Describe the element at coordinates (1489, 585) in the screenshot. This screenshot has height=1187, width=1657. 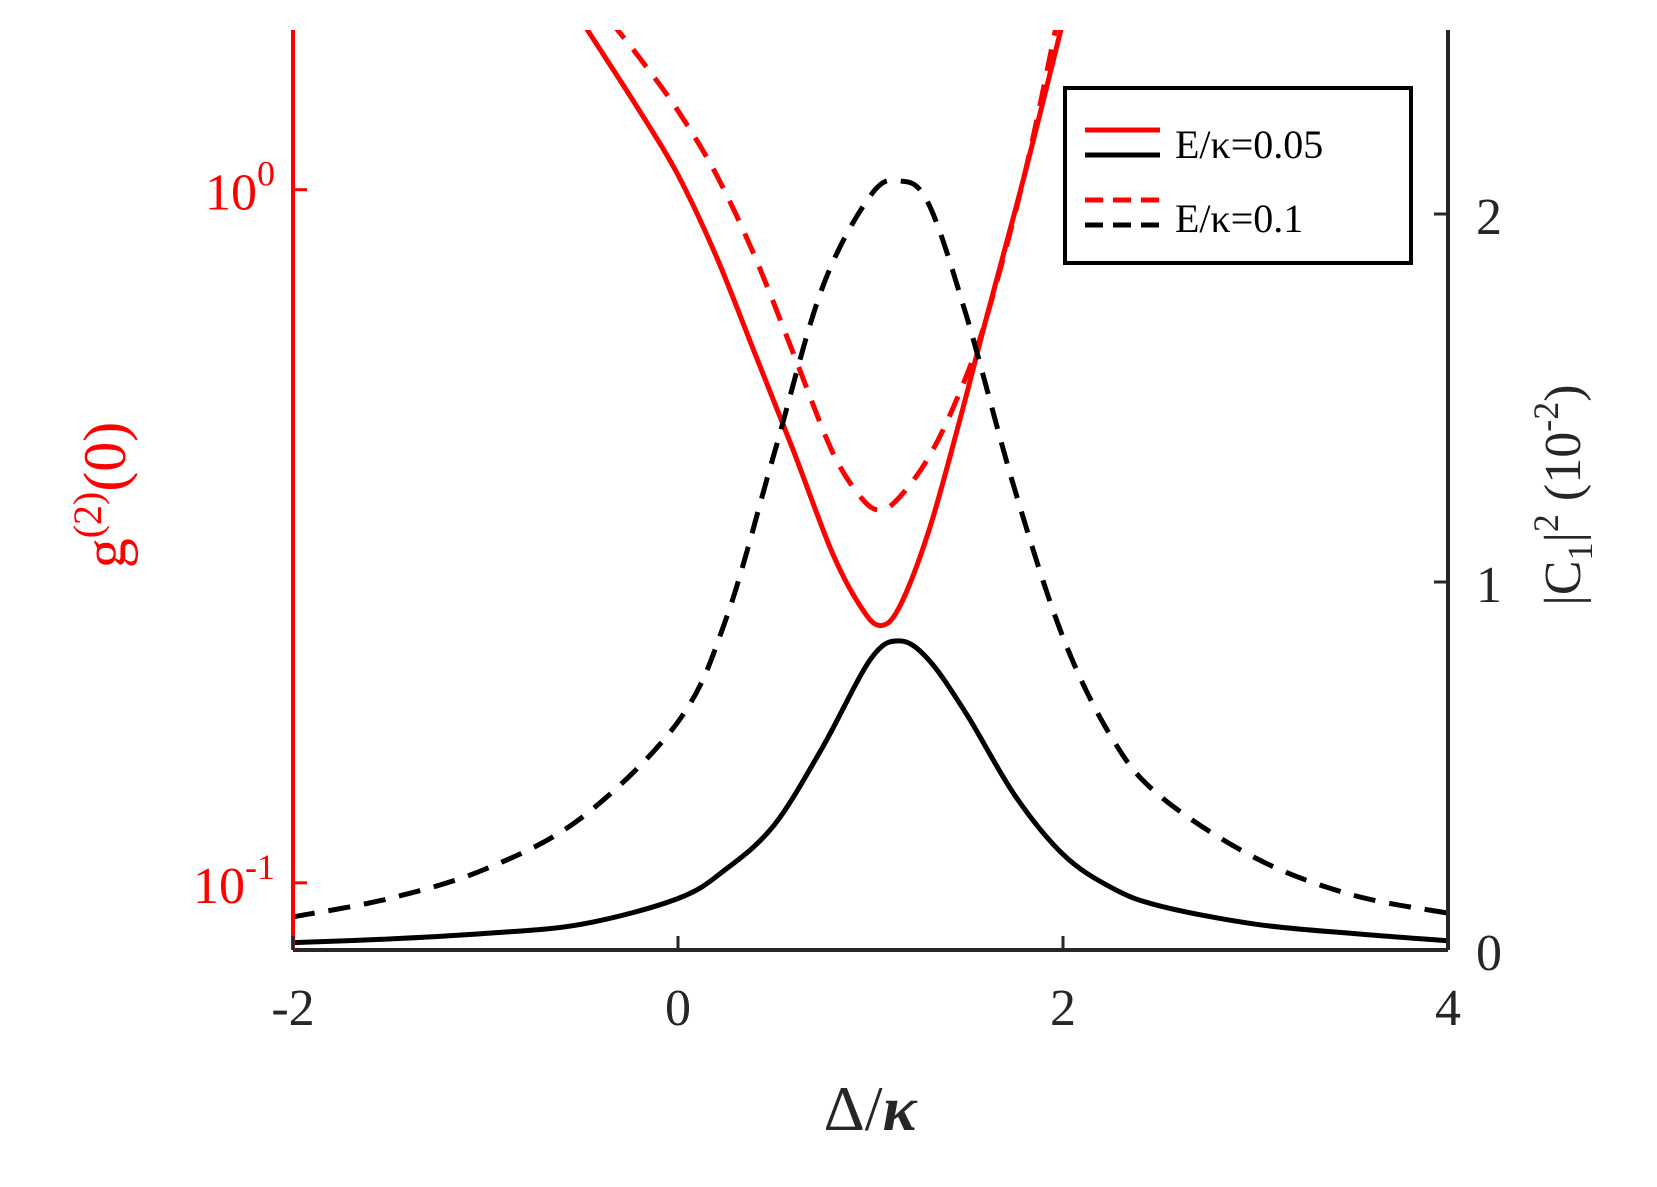
I see `right-y-tick-label-2: 1` at that location.